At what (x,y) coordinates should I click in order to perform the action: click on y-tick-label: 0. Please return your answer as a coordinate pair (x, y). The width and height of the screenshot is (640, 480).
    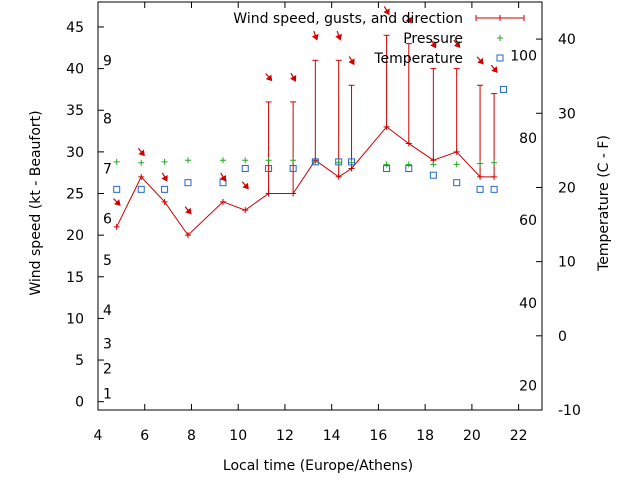
    Looking at the image, I should click on (79, 403).